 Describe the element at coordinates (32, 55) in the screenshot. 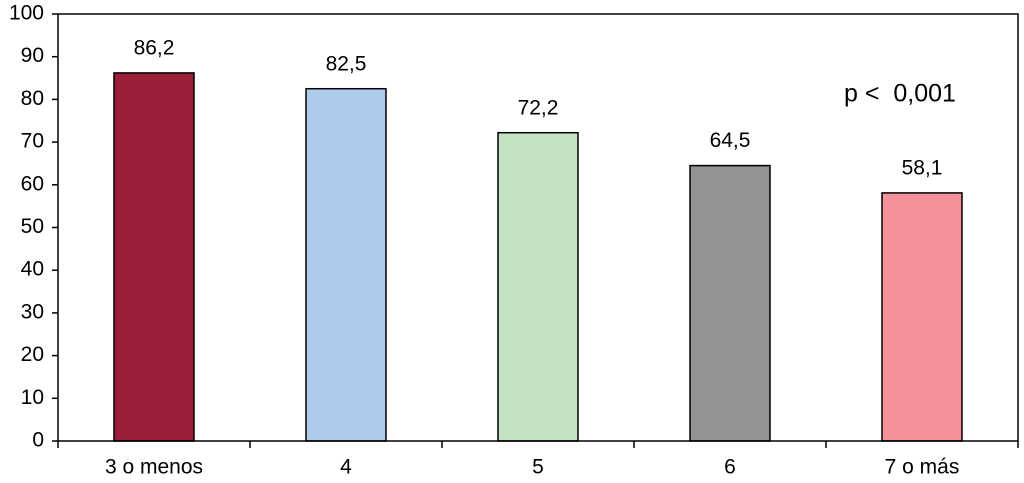

I see `y-tick-label: 90` at that location.